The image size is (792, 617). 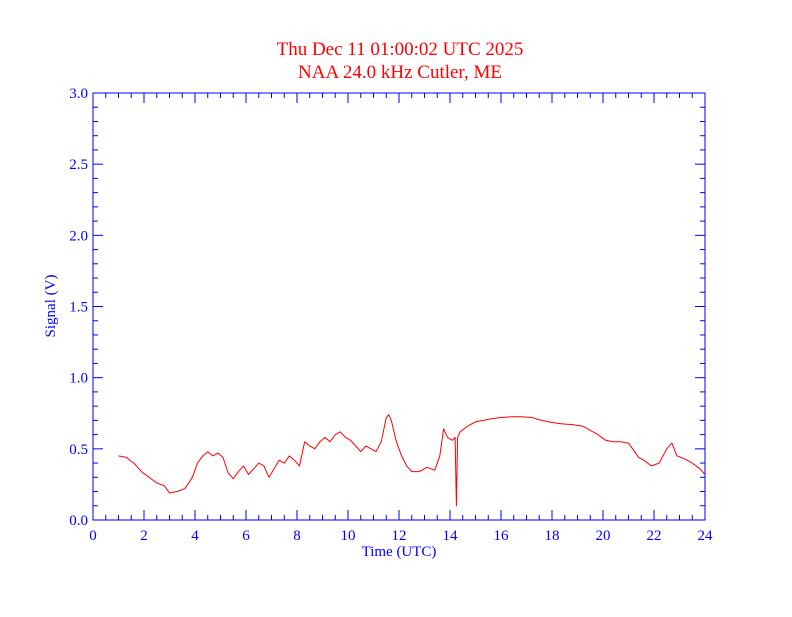 What do you see at coordinates (78, 165) in the screenshot?
I see `y-tick-label: 2.5` at bounding box center [78, 165].